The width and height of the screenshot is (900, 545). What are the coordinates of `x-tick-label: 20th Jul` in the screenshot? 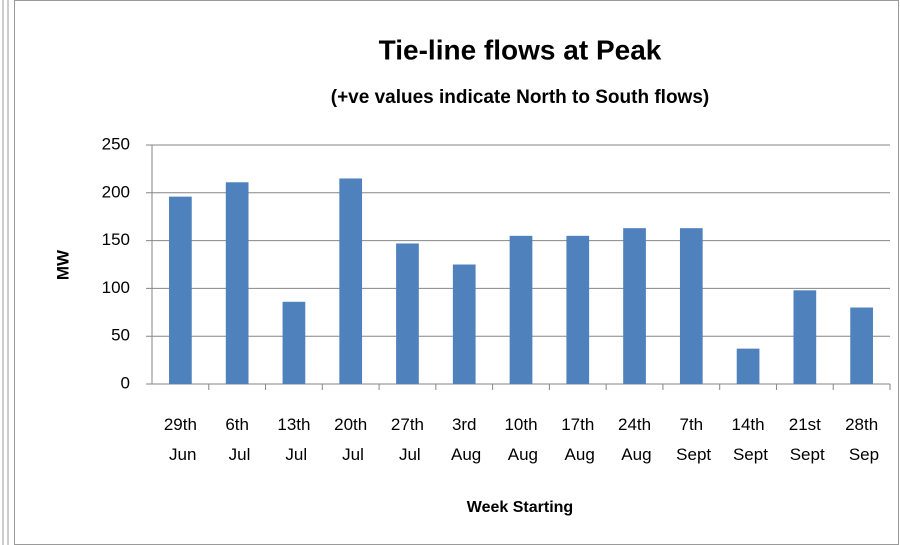 It's located at (350, 439).